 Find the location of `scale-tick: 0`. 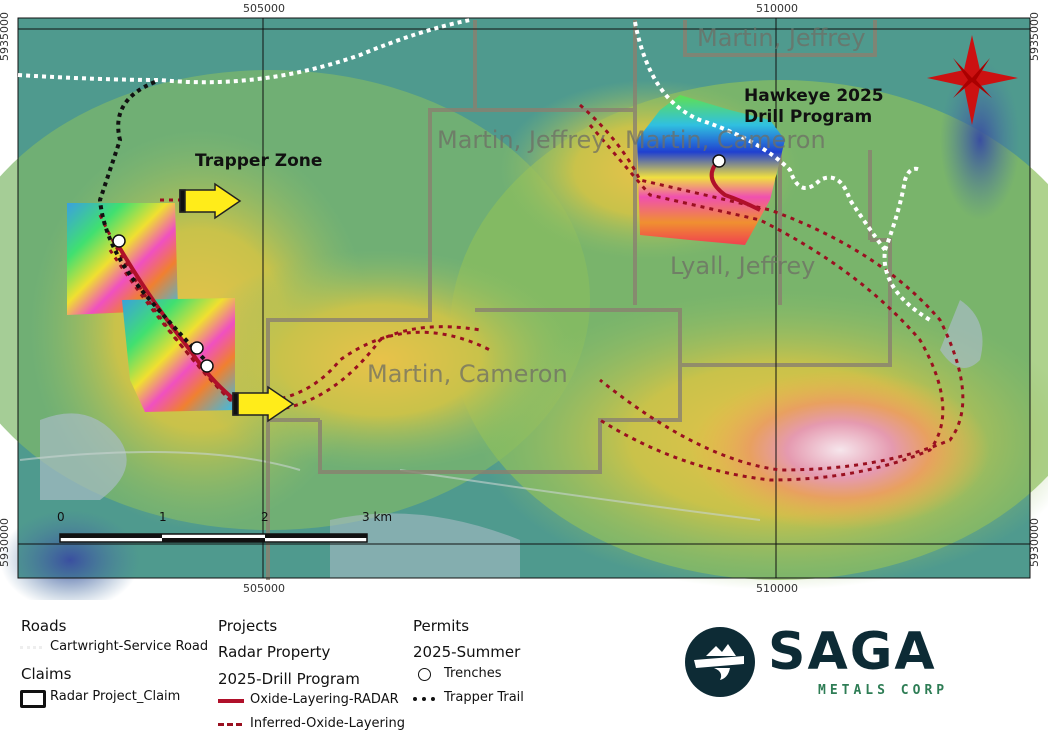

scale-tick: 0 is located at coordinates (61, 517).